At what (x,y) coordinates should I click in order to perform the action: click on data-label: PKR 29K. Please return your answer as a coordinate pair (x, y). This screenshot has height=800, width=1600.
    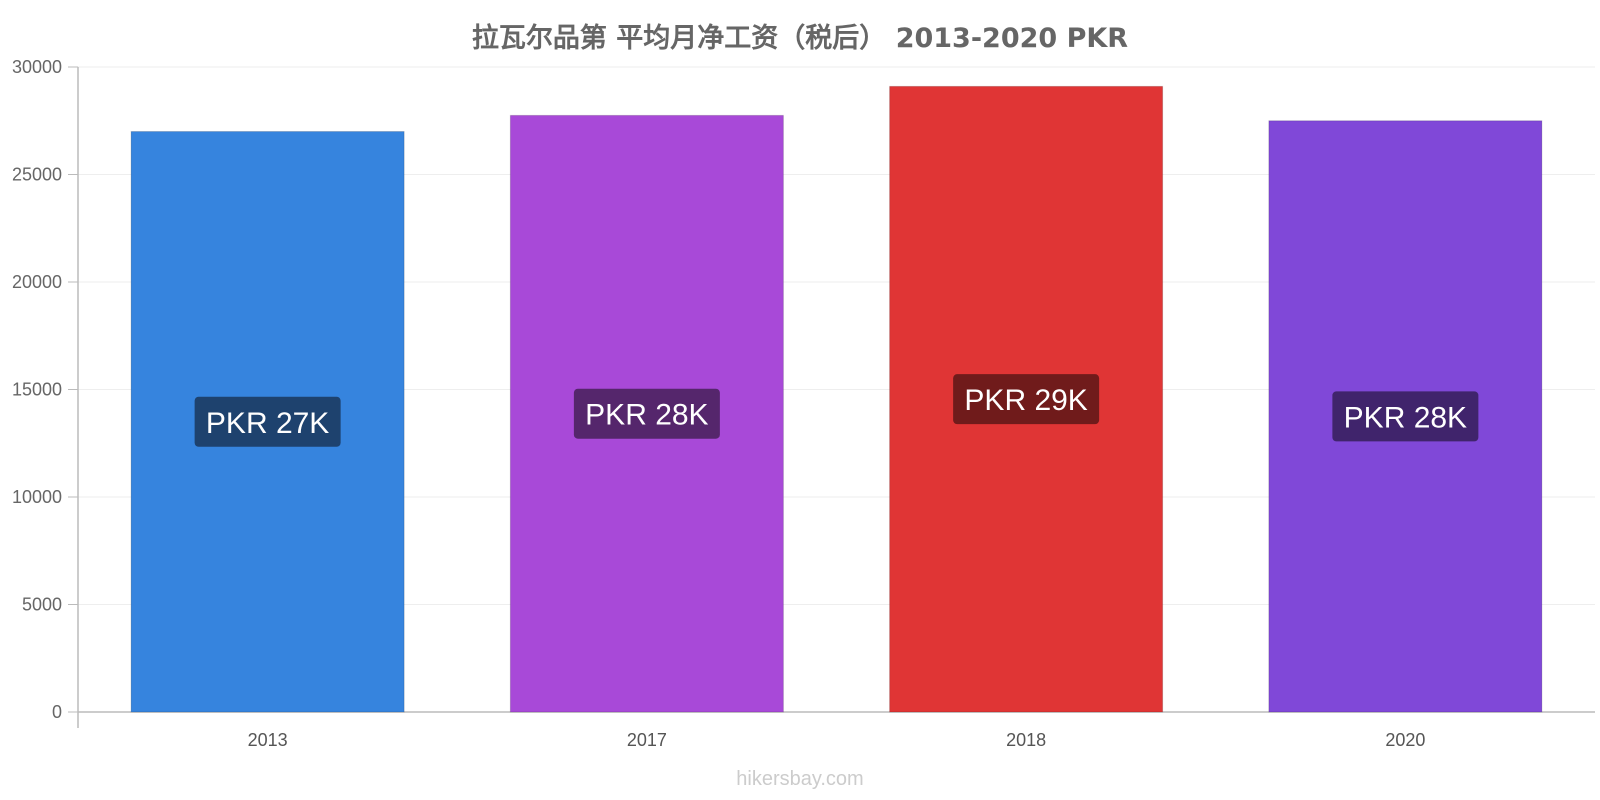
    Looking at the image, I should click on (1025, 400).